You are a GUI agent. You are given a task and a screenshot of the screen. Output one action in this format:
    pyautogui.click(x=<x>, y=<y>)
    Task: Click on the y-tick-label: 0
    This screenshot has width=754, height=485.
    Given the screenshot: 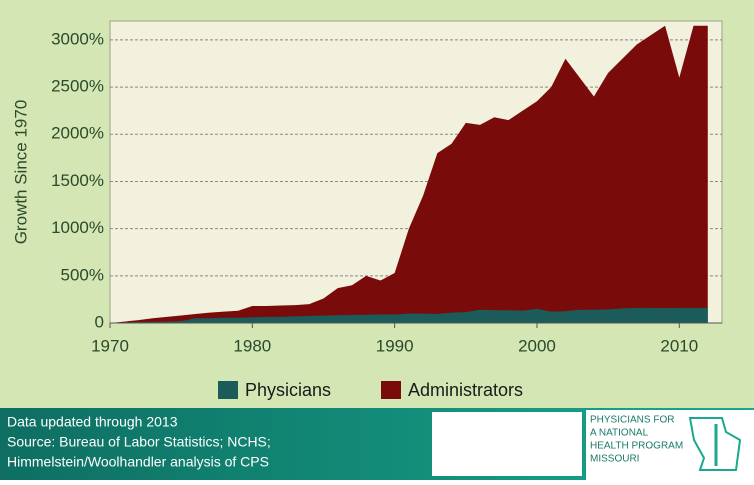 What is the action you would take?
    pyautogui.click(x=99, y=321)
    